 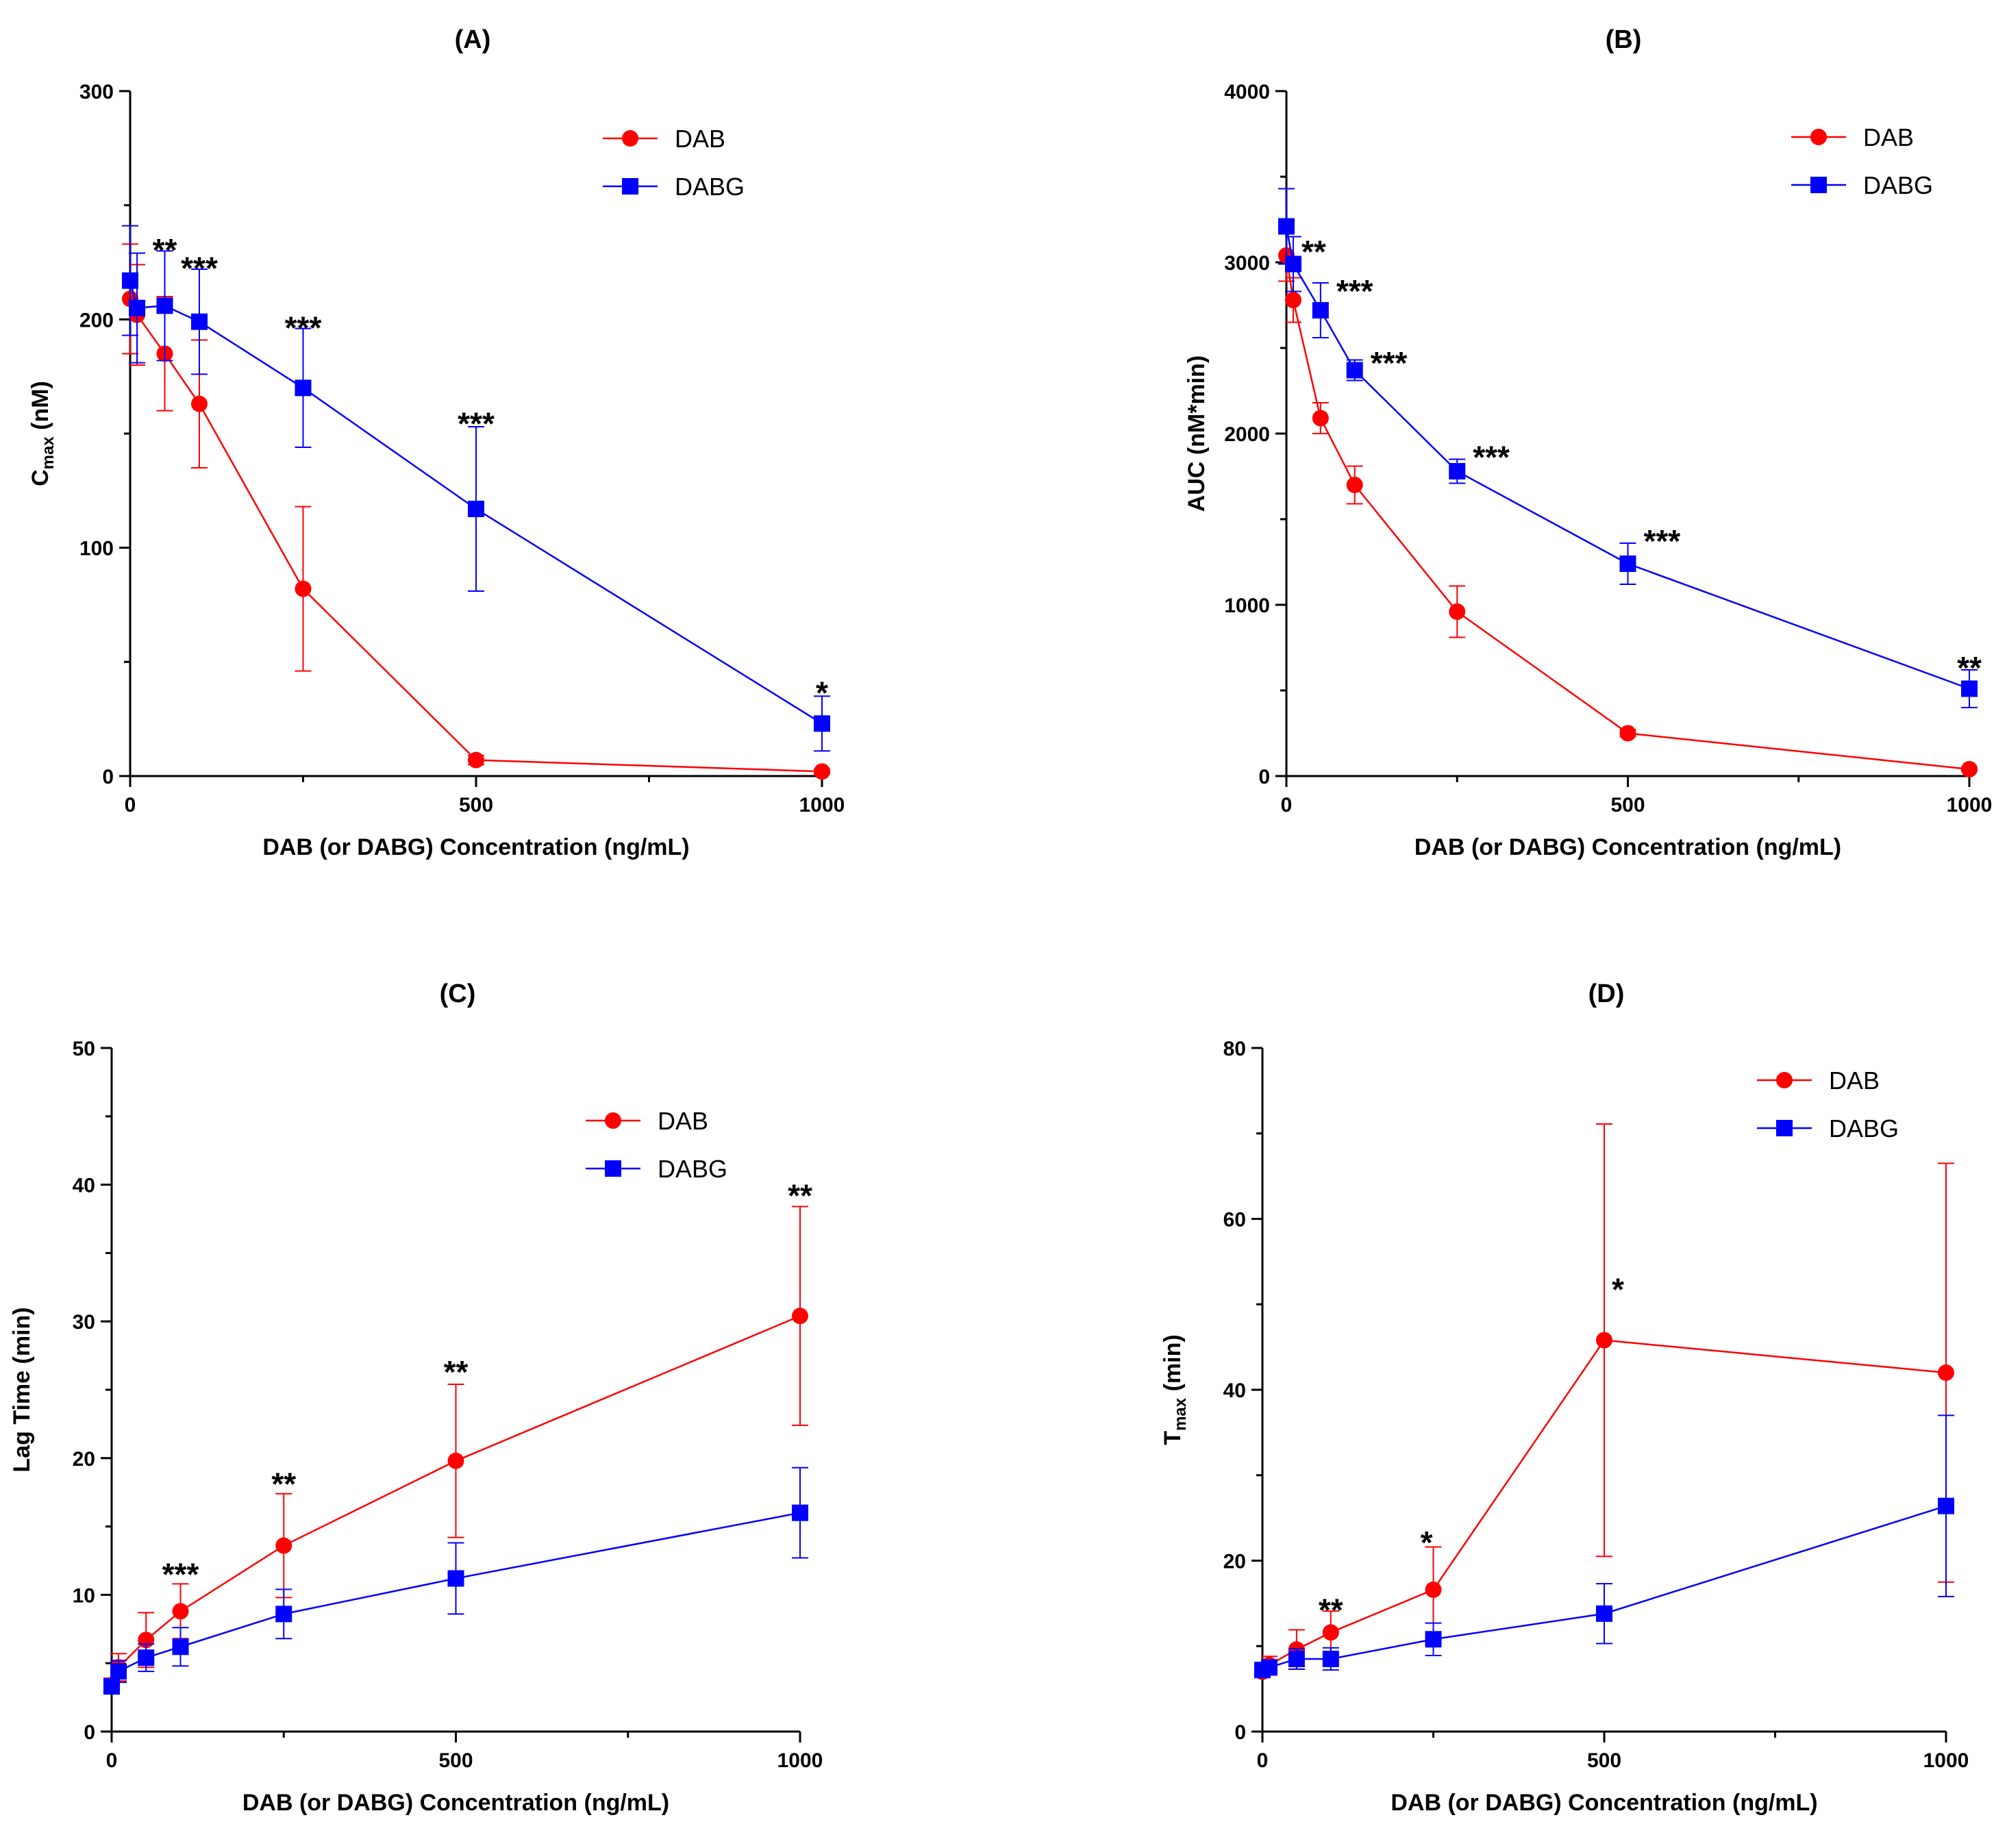 What do you see at coordinates (1234, 1049) in the screenshot?
I see `y-tick-label: 80` at bounding box center [1234, 1049].